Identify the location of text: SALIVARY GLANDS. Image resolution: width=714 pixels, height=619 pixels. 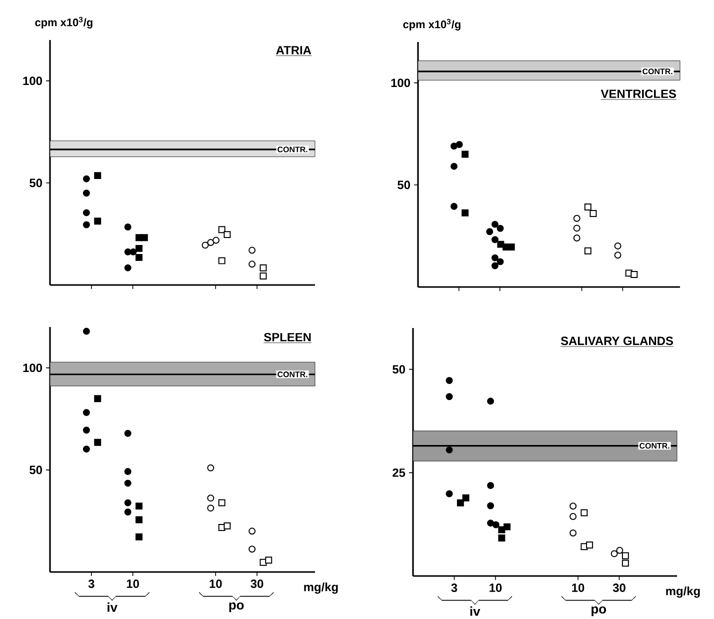
(616, 341).